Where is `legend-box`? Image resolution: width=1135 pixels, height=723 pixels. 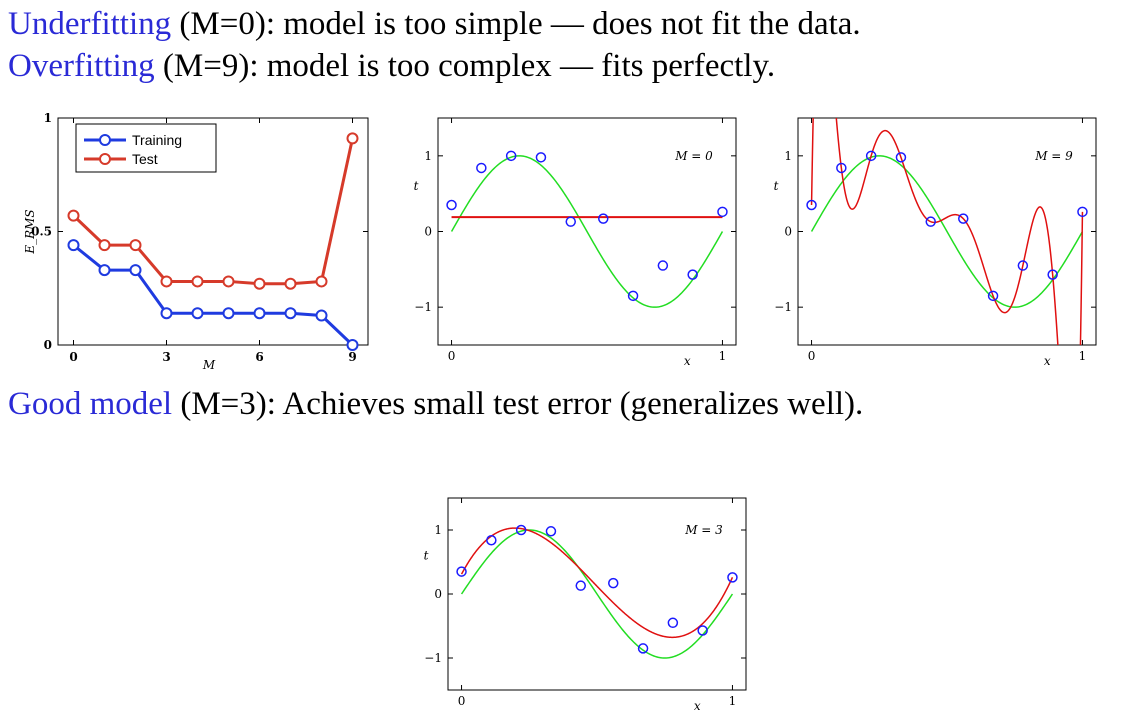 legend-box is located at coordinates (146, 148).